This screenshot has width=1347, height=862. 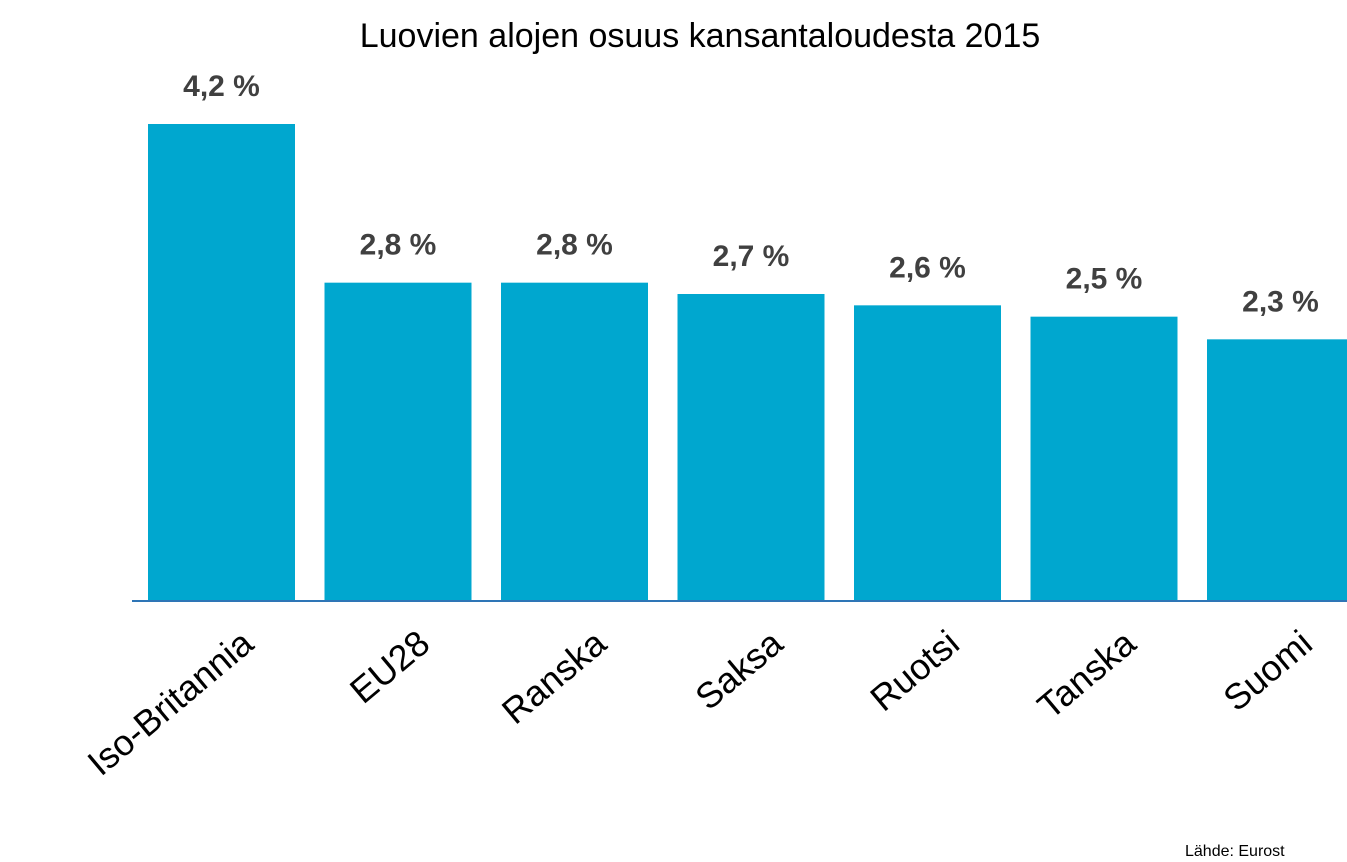 I want to click on x-tick-label: Ranska, so click(x=554, y=676).